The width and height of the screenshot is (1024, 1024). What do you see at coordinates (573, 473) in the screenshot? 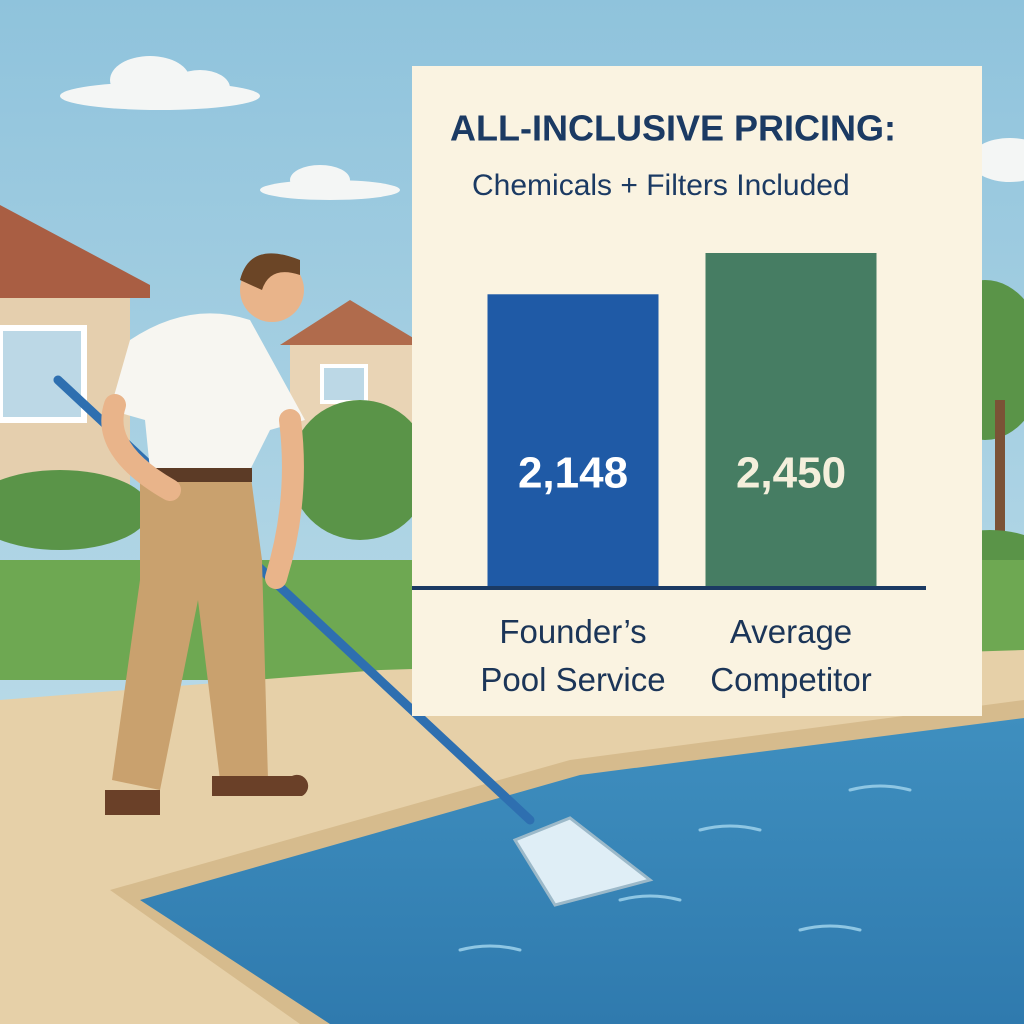
I see `value-label: 2,148` at bounding box center [573, 473].